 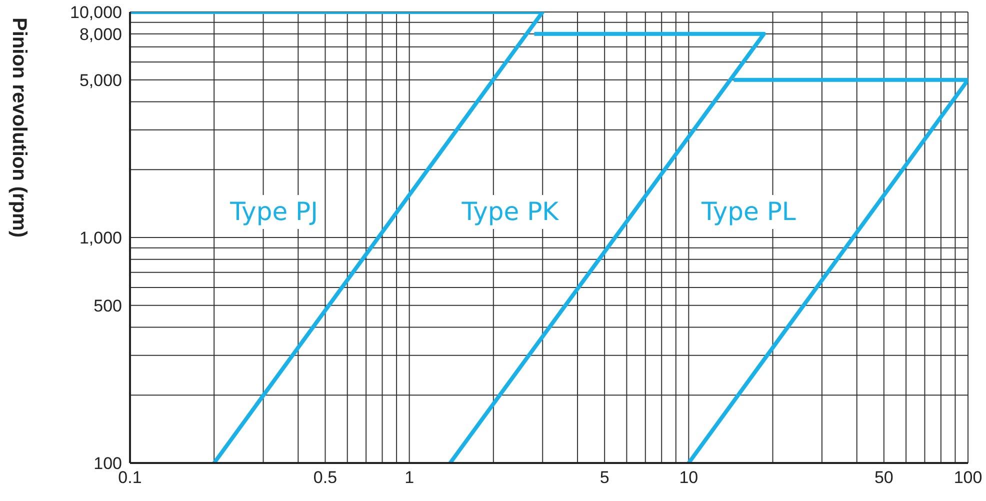 I want to click on text: Type PL, so click(x=748, y=211).